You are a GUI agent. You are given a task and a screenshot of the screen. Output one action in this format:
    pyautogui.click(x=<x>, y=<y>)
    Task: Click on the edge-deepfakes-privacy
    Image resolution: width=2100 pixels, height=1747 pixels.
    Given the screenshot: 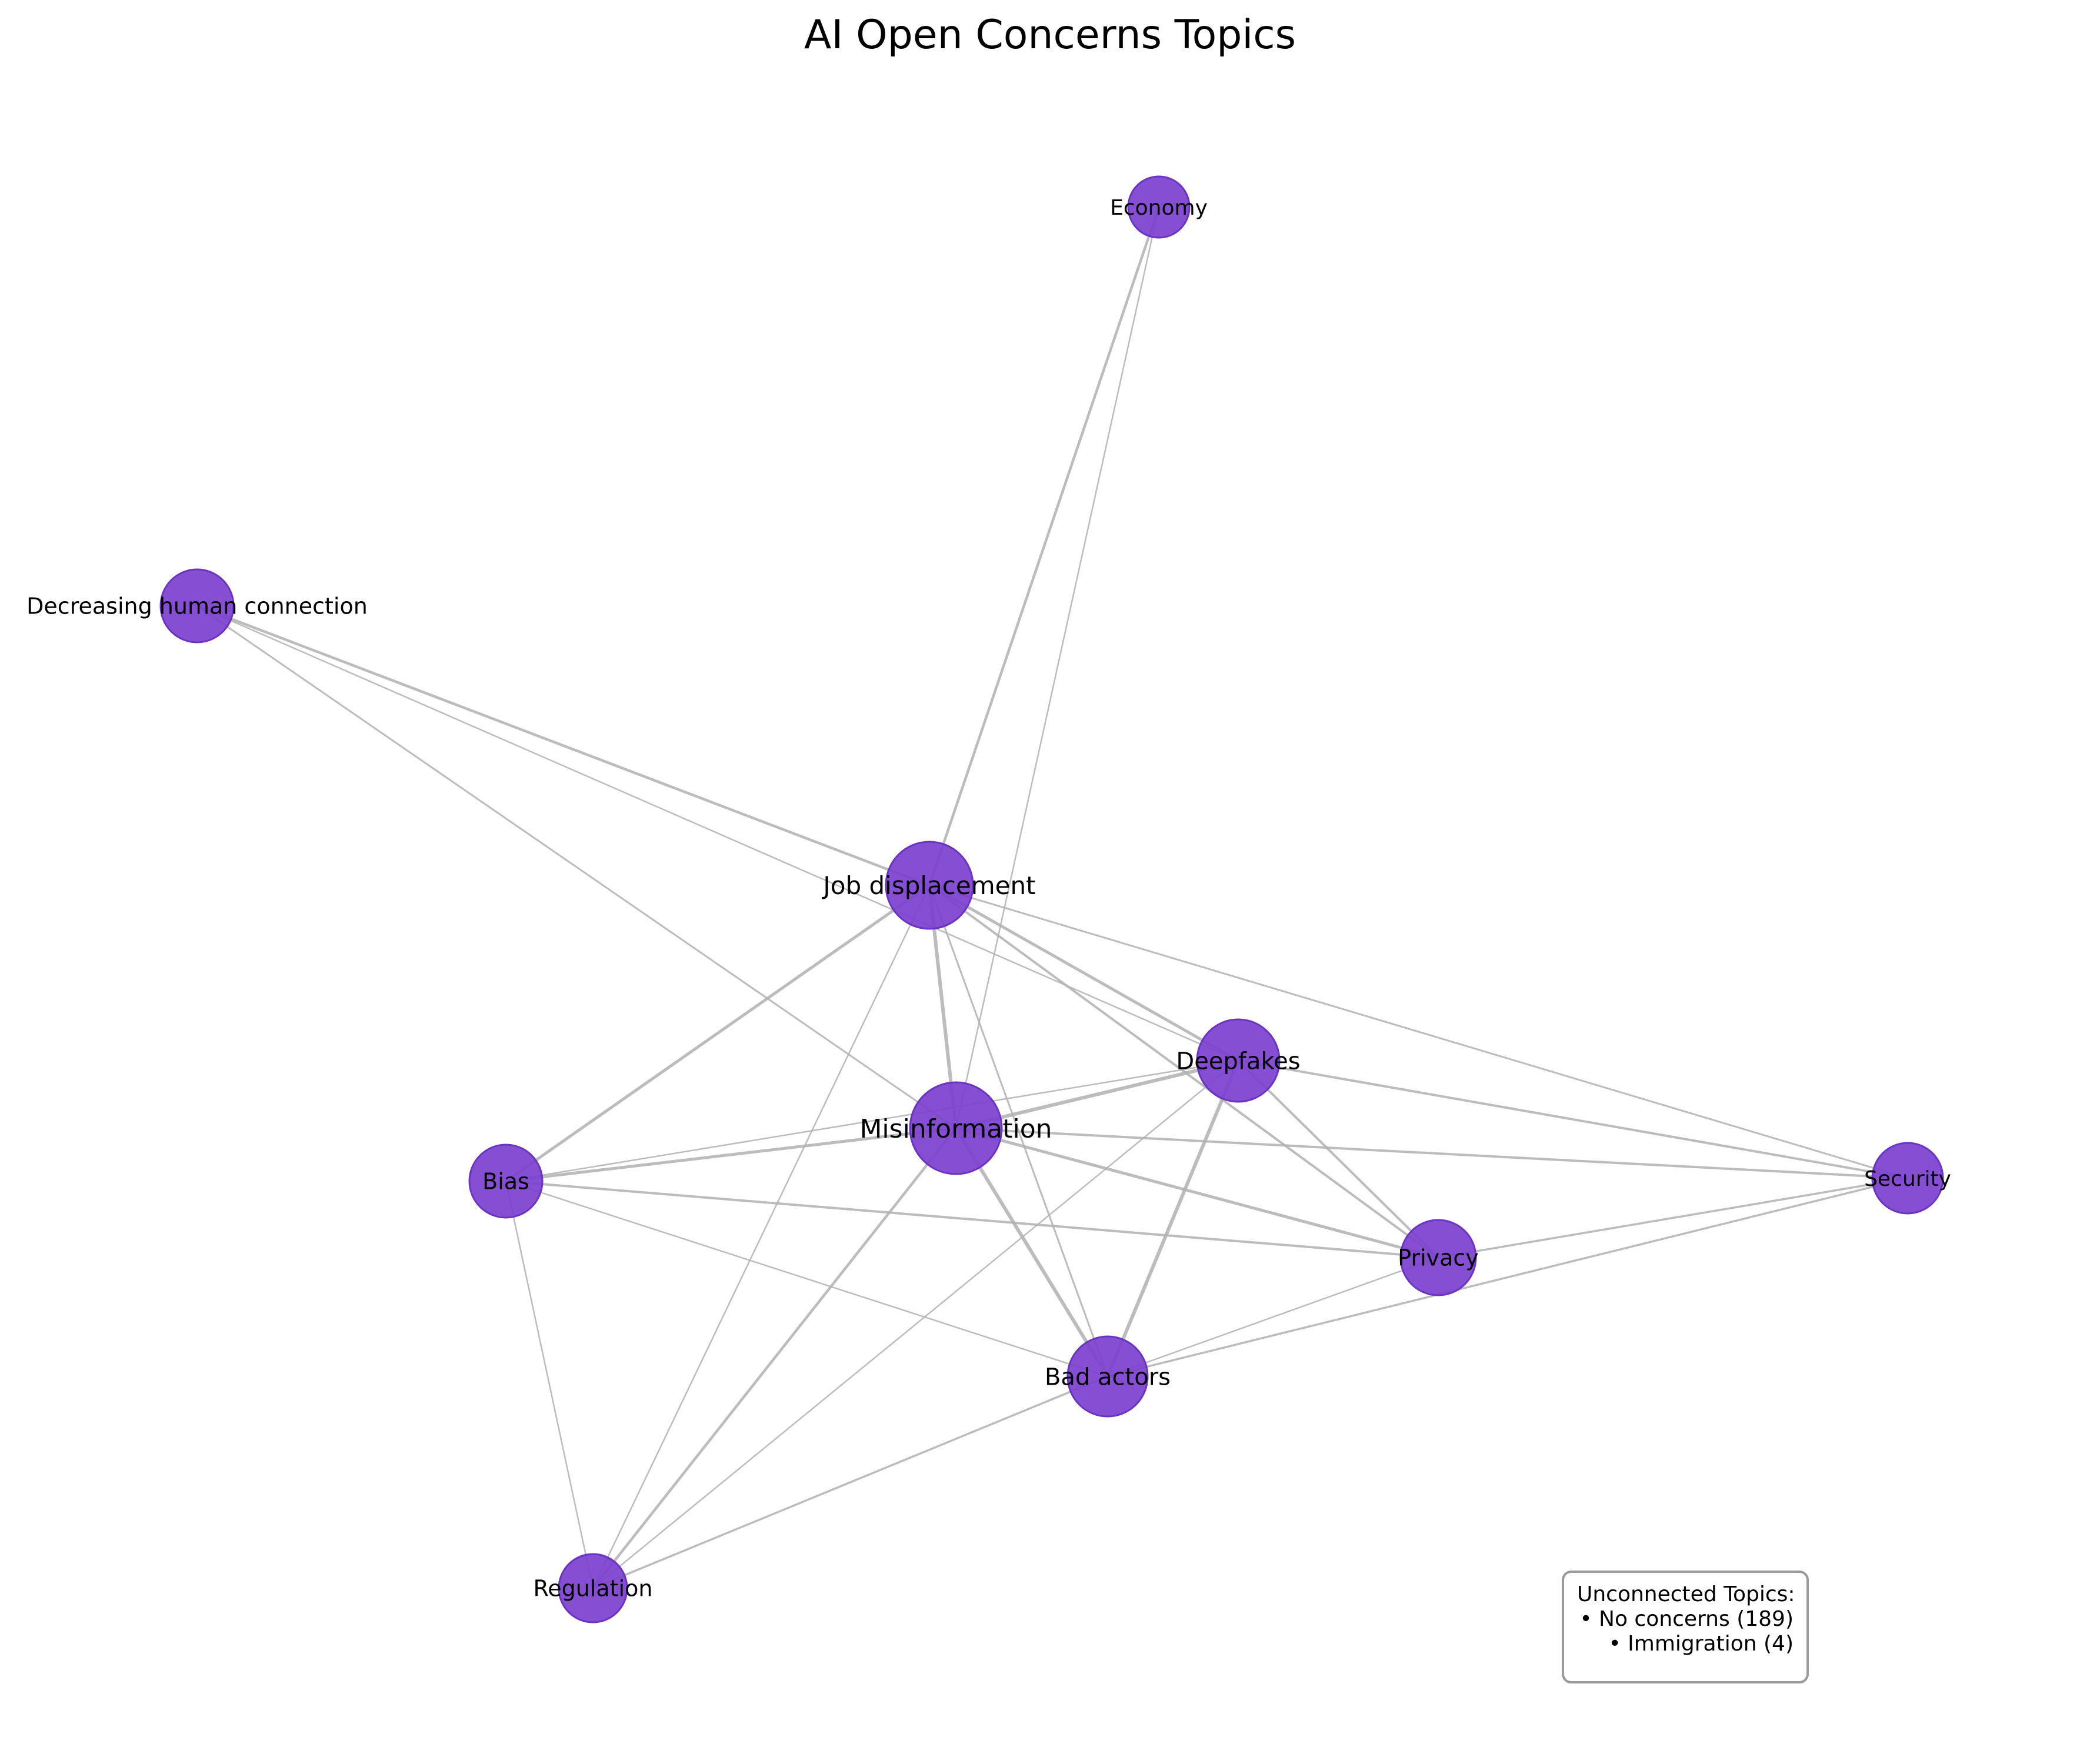 What is the action you would take?
    pyautogui.click(x=1338, y=1159)
    